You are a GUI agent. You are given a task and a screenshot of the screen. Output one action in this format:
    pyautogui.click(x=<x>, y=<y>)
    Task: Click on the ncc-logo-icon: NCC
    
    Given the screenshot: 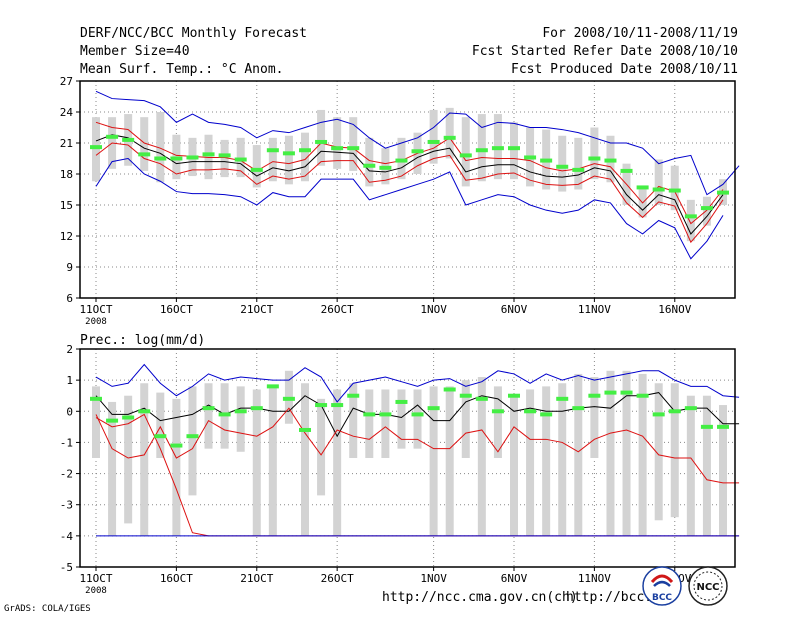 What is the action you would take?
    pyautogui.click(x=708, y=586)
    